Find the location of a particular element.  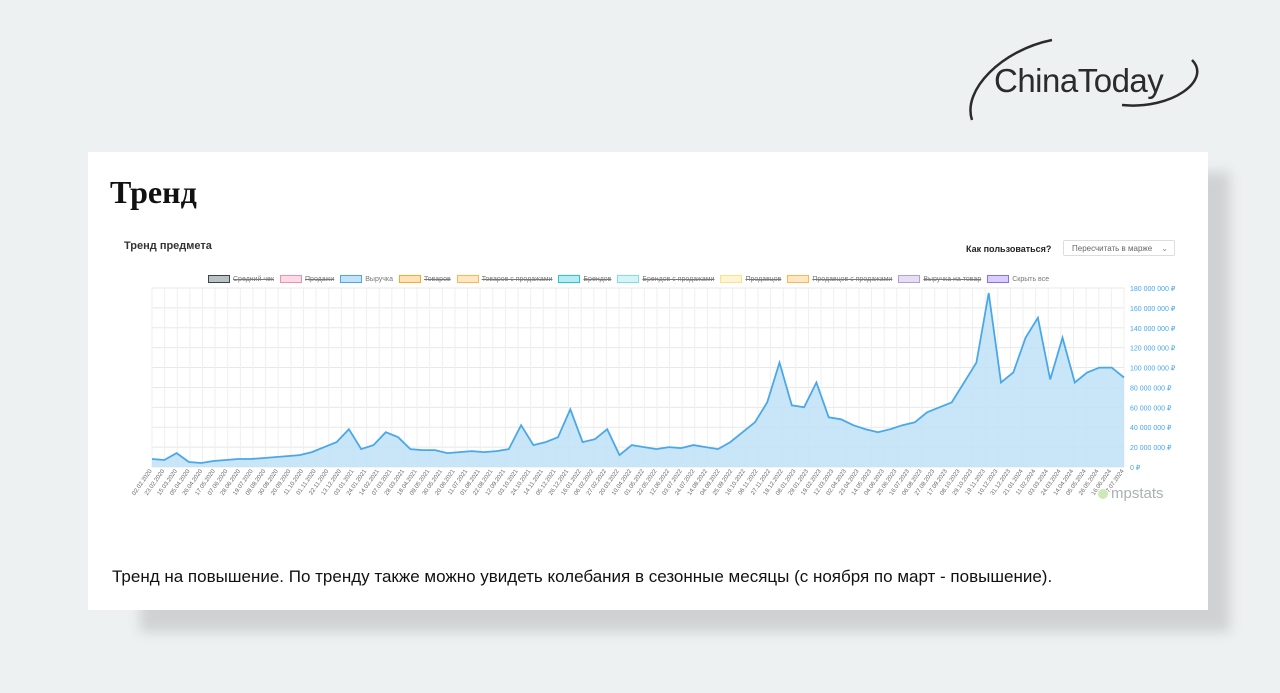

y-tick-label: 0 ₽ is located at coordinates (1135, 468).